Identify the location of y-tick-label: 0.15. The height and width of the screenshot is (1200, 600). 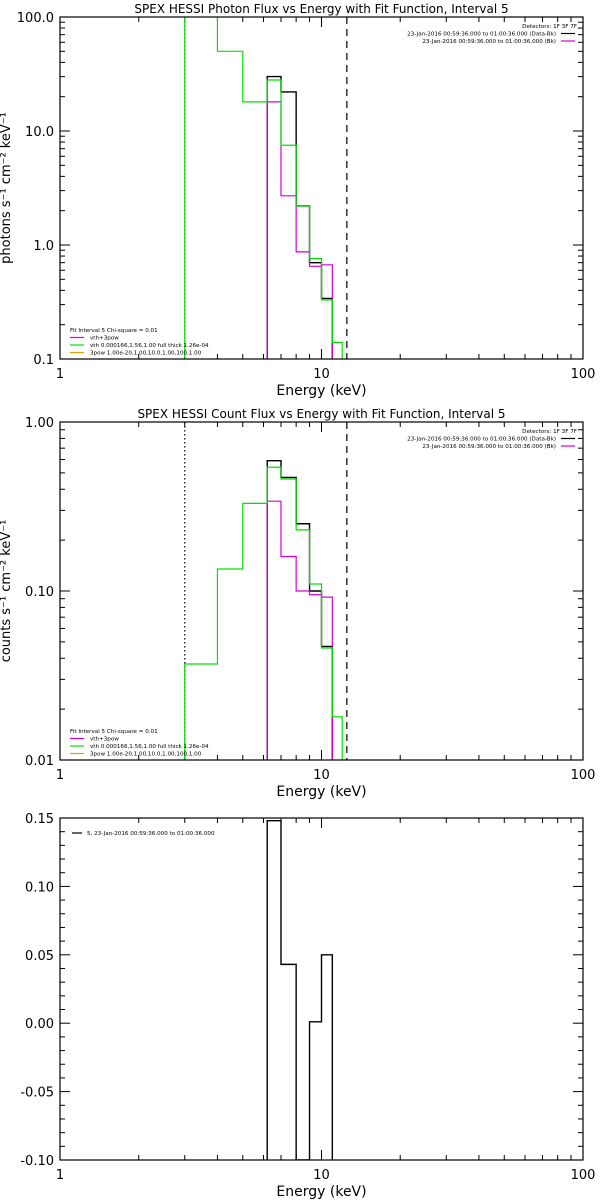
(39, 819).